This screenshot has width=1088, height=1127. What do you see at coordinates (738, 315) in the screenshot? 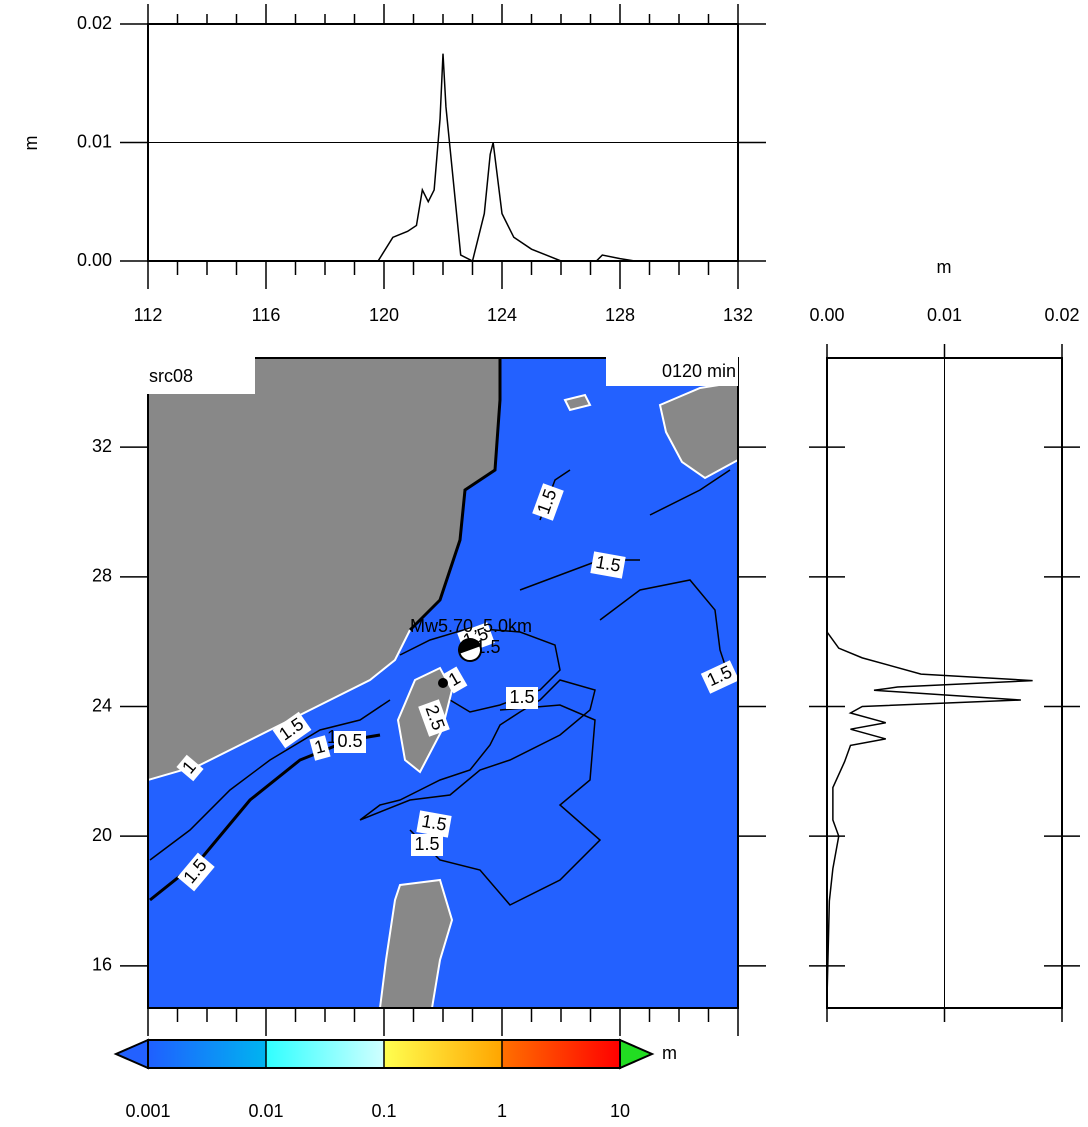
I see `x-tick-label: 132` at bounding box center [738, 315].